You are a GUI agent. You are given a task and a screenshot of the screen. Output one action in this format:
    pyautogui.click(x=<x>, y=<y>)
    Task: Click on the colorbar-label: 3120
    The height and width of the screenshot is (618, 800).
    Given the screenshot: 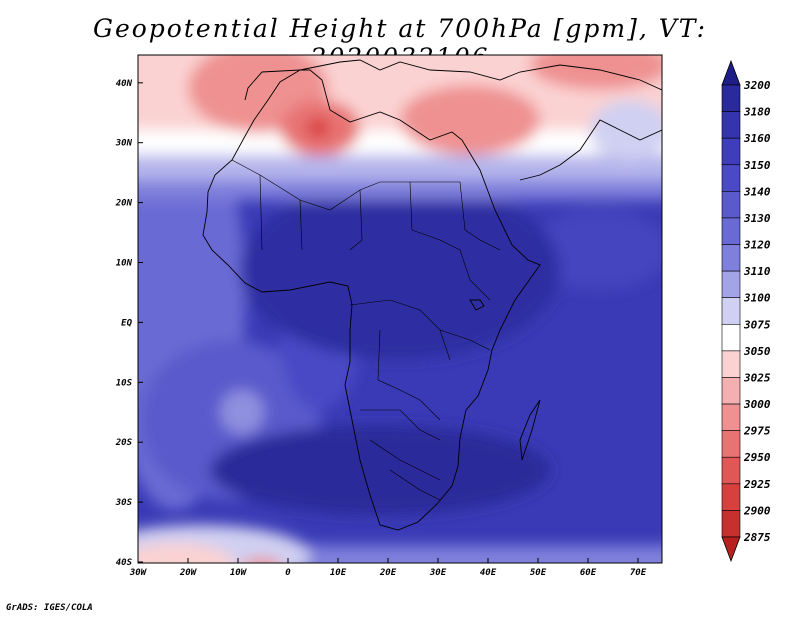 What is the action you would take?
    pyautogui.click(x=757, y=245)
    